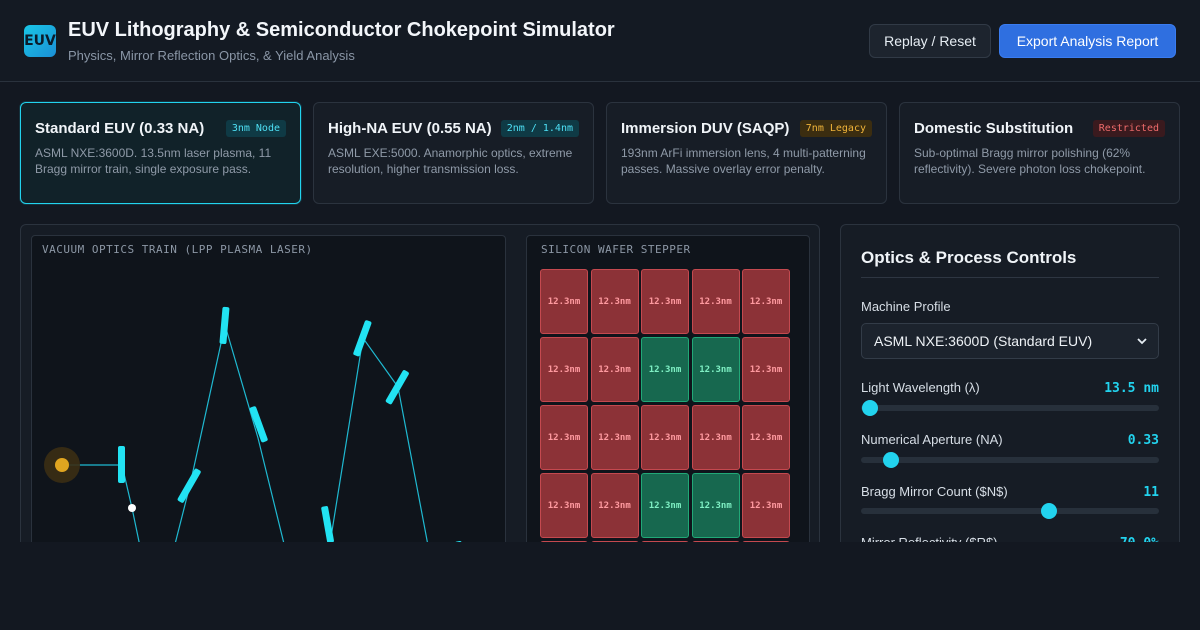 This screenshot has height=630, width=1200. Describe the element at coordinates (1128, 128) in the screenshot. I see `scenario-status-badge: Restricted` at that location.